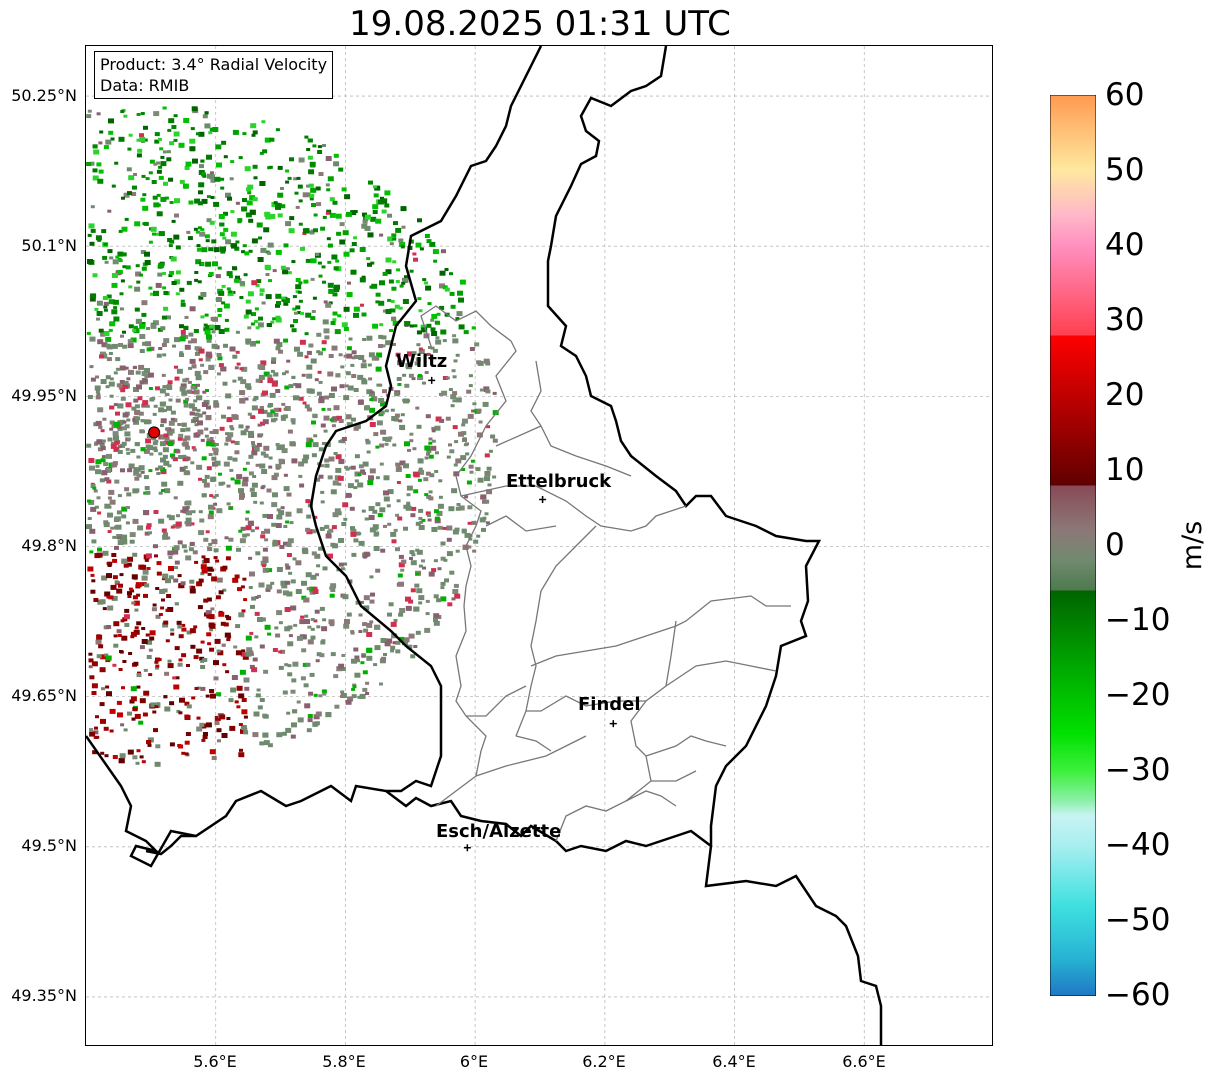 This screenshot has height=1081, width=1207. What do you see at coordinates (604, 1061) in the screenshot?
I see `lon-tick-label: 6.2°E` at bounding box center [604, 1061].